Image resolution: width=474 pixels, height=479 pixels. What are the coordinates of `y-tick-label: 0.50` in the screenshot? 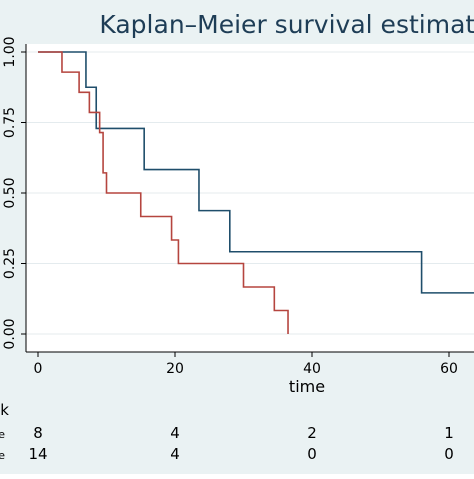 It's located at (10, 192).